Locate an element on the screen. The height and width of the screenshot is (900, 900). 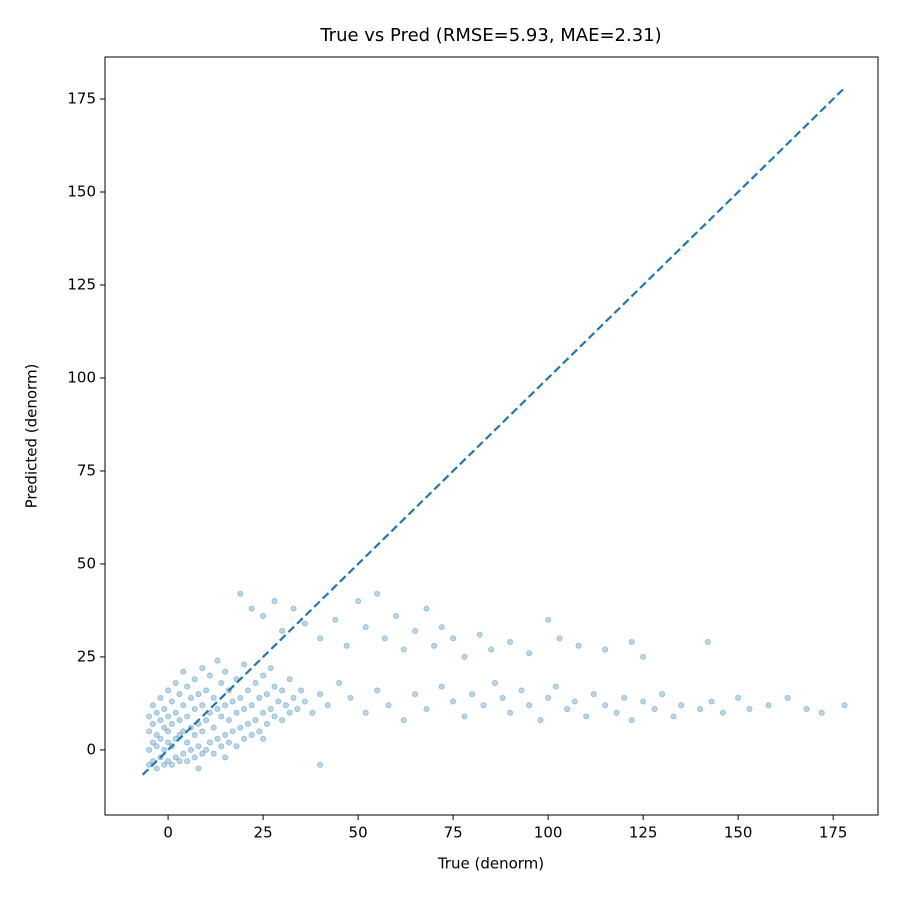
x-tick-label: 50 is located at coordinates (358, 833).